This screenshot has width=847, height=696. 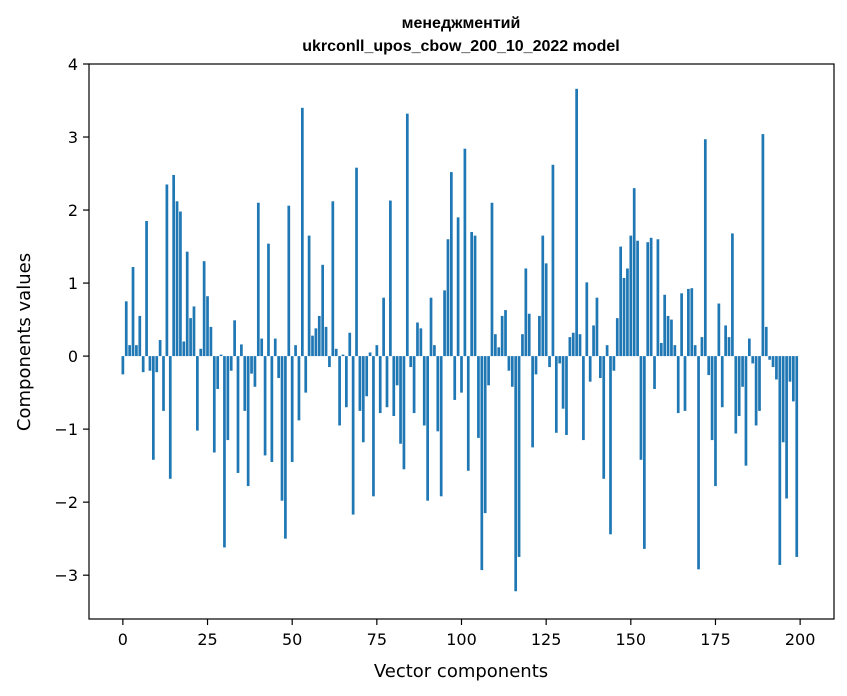 I want to click on y-tick-label: 0, so click(x=73, y=356).